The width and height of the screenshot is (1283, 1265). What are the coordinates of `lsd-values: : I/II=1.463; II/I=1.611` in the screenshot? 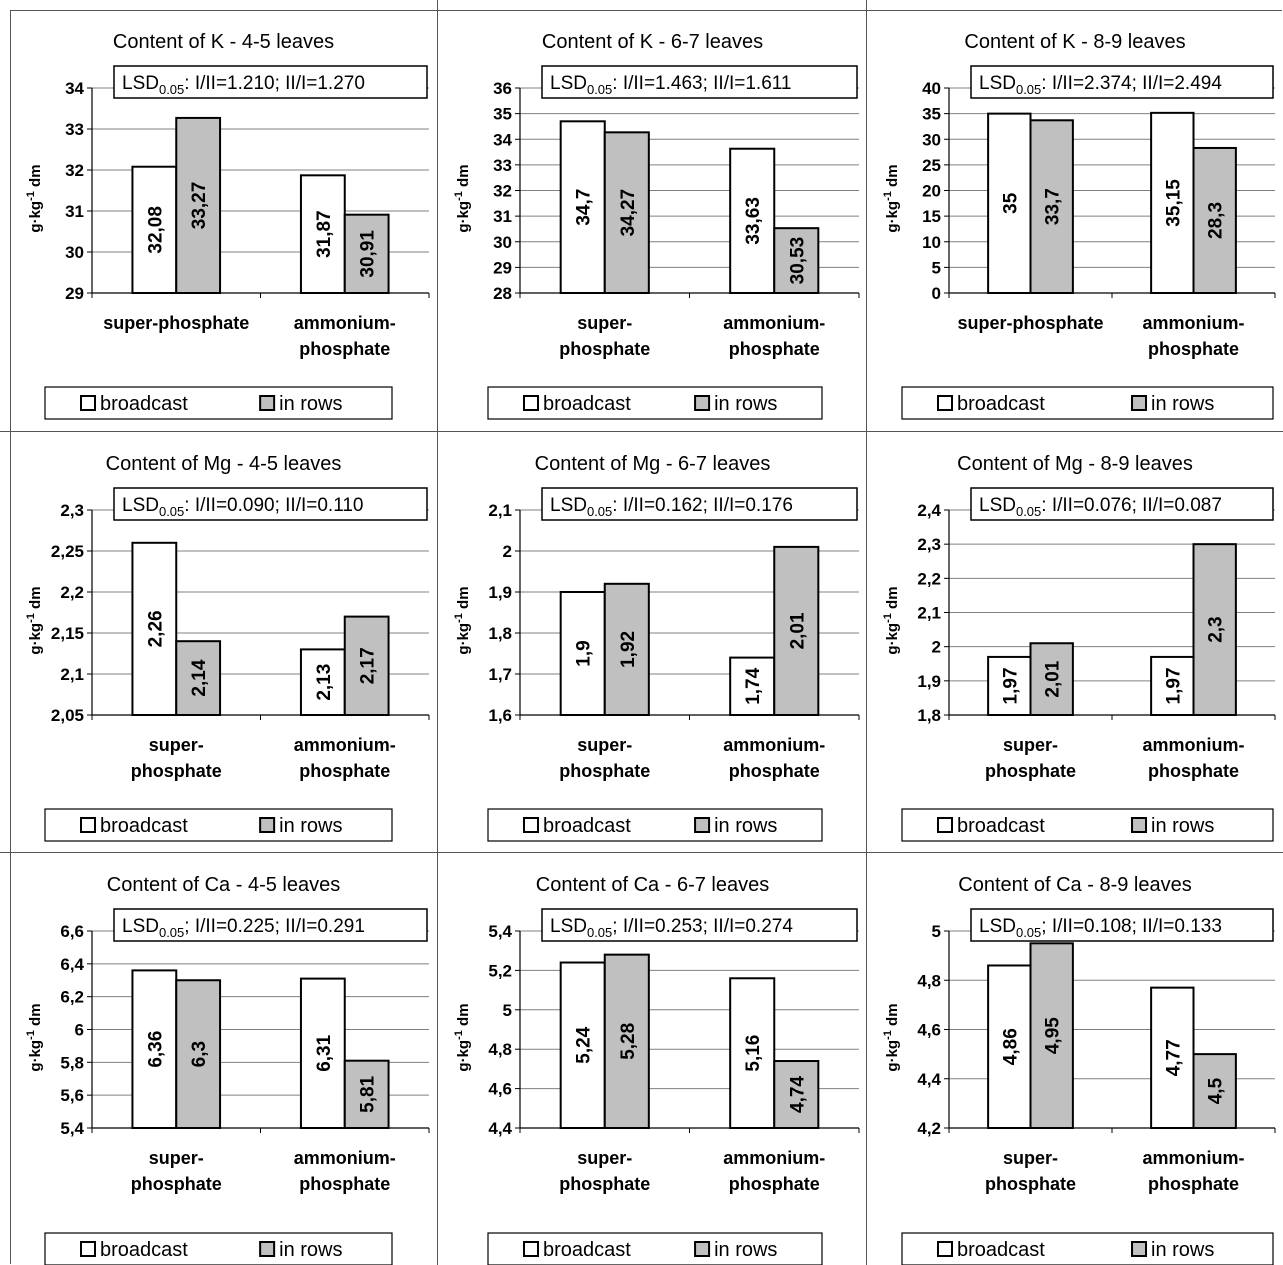 It's located at (701, 83).